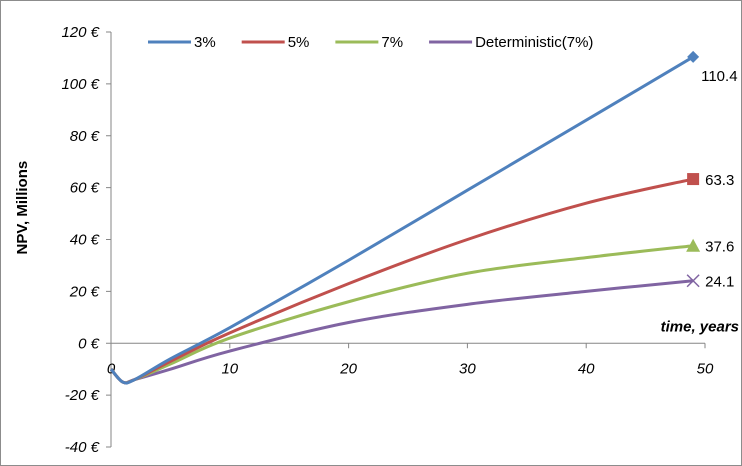  I want to click on legend-item: 5%, so click(275, 42).